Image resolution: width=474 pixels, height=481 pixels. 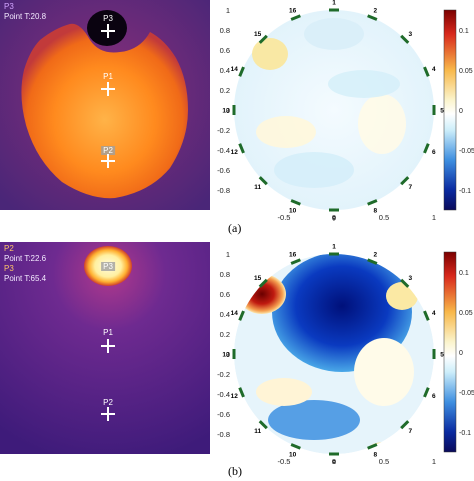 I want to click on electrode-label: 2, so click(x=376, y=11).